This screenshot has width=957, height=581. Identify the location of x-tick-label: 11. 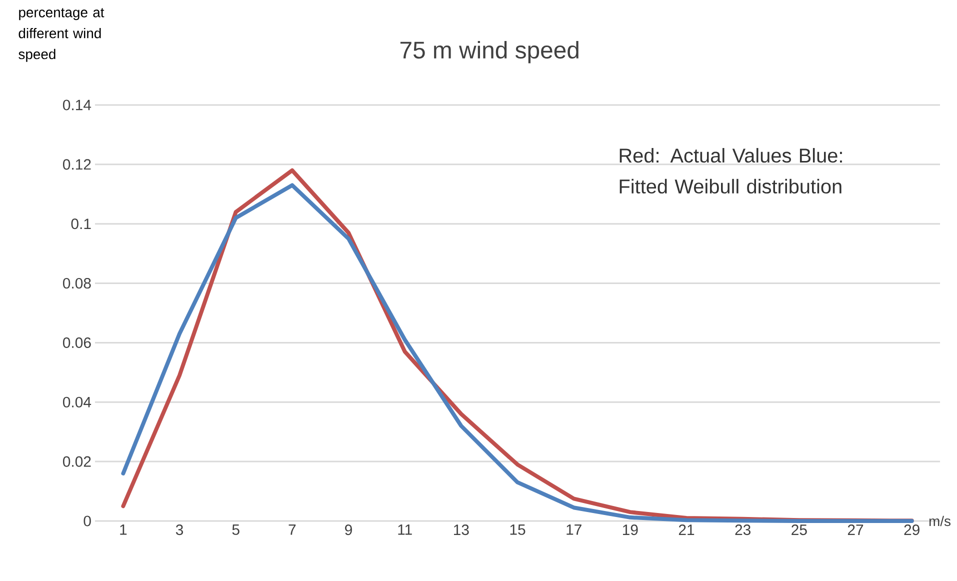
(405, 529).